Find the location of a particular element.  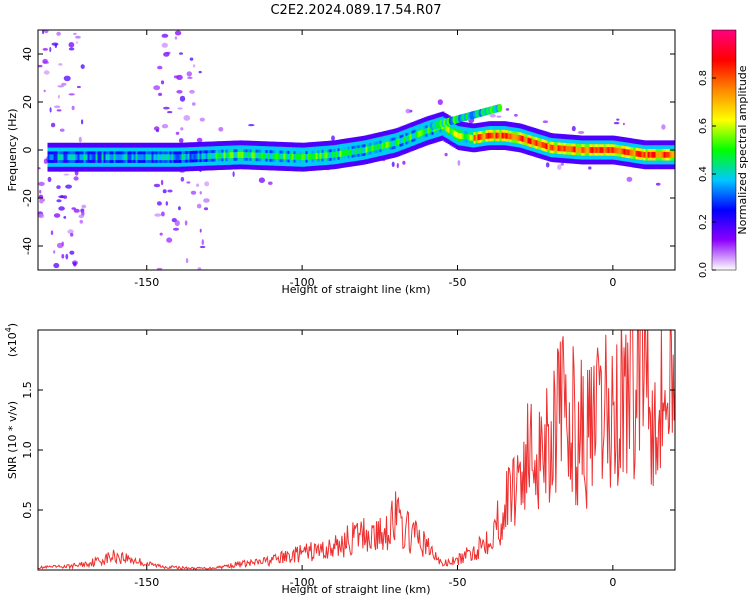

spectrogram-y-tick-label: 40 is located at coordinates (27, 54).